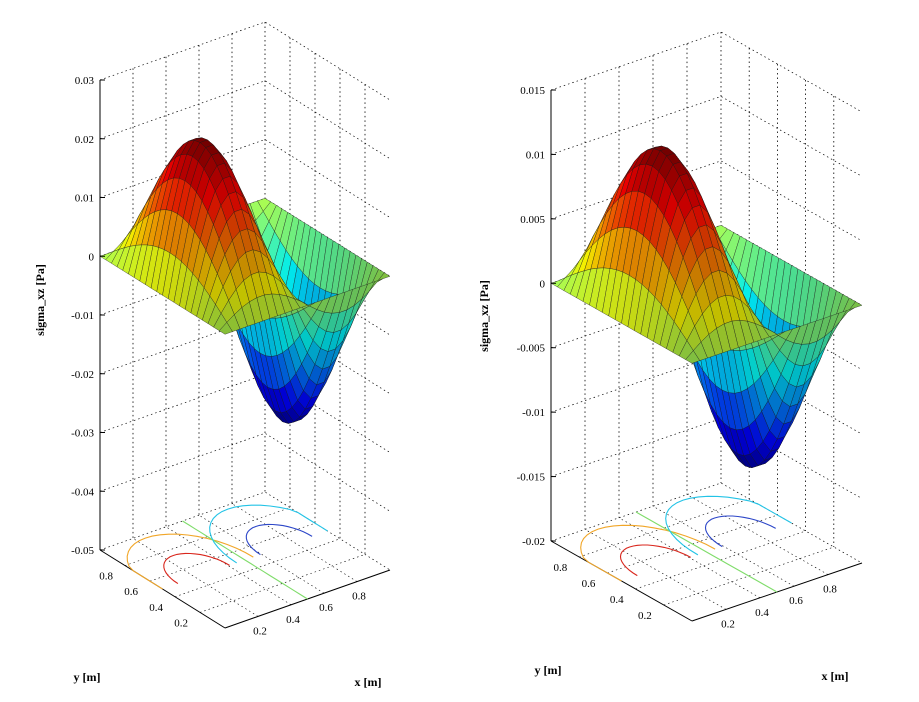 The width and height of the screenshot is (919, 702). Describe the element at coordinates (82, 551) in the screenshot. I see `z-tick-label: -0.05` at that location.